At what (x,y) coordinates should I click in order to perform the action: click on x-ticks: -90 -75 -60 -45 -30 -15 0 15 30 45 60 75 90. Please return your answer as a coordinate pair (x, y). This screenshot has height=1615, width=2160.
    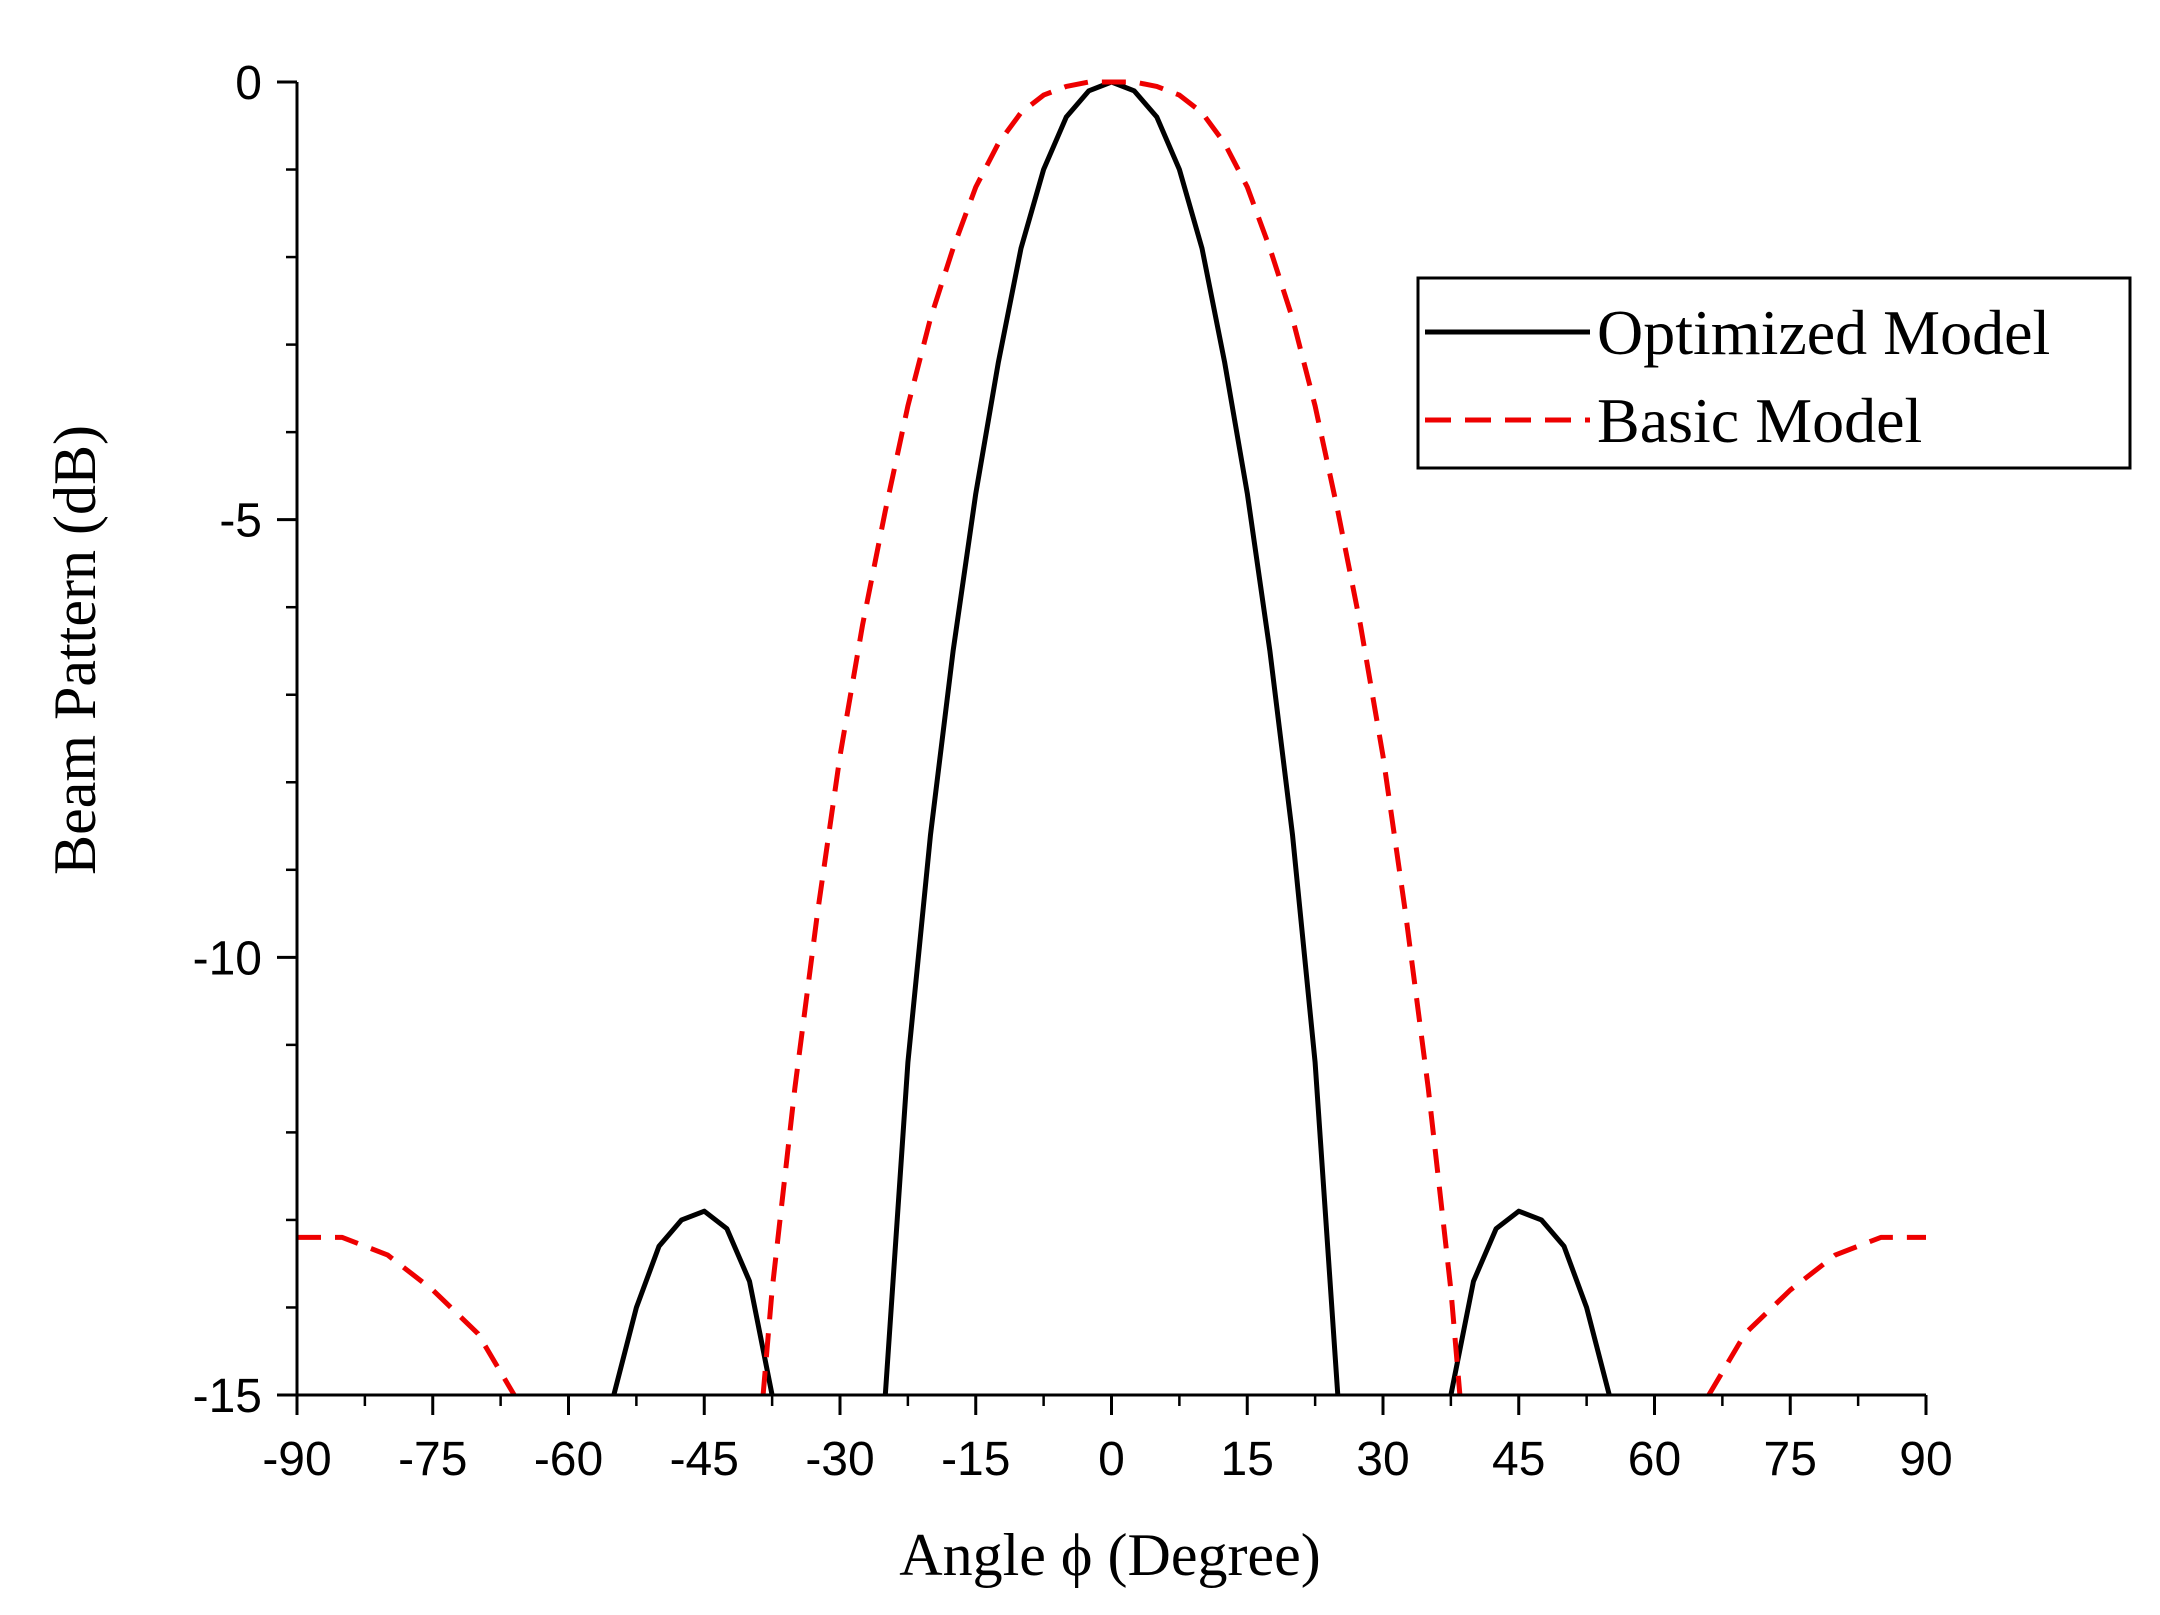
    Looking at the image, I should click on (1107, 1440).